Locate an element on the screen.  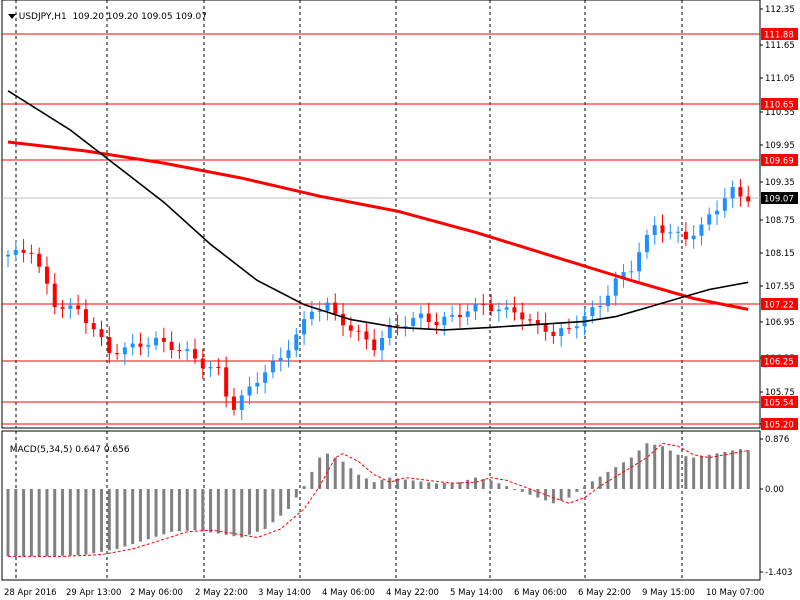
macd-label: MACD(5,34,5) 0.647 0.656 is located at coordinates (69, 450).